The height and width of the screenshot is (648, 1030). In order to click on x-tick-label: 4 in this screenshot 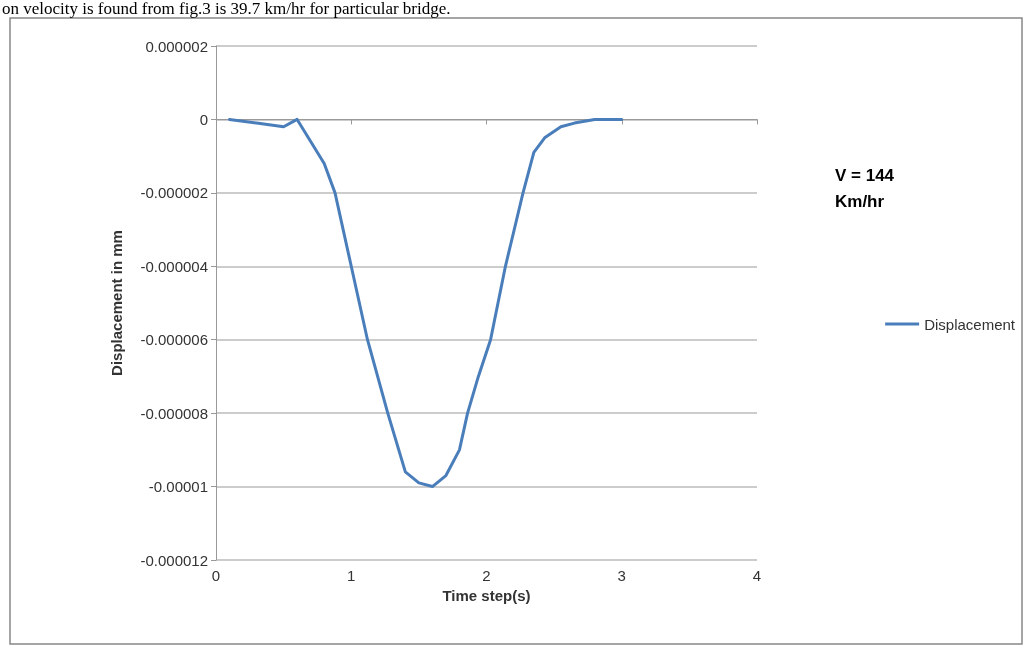, I will do `click(757, 575)`.